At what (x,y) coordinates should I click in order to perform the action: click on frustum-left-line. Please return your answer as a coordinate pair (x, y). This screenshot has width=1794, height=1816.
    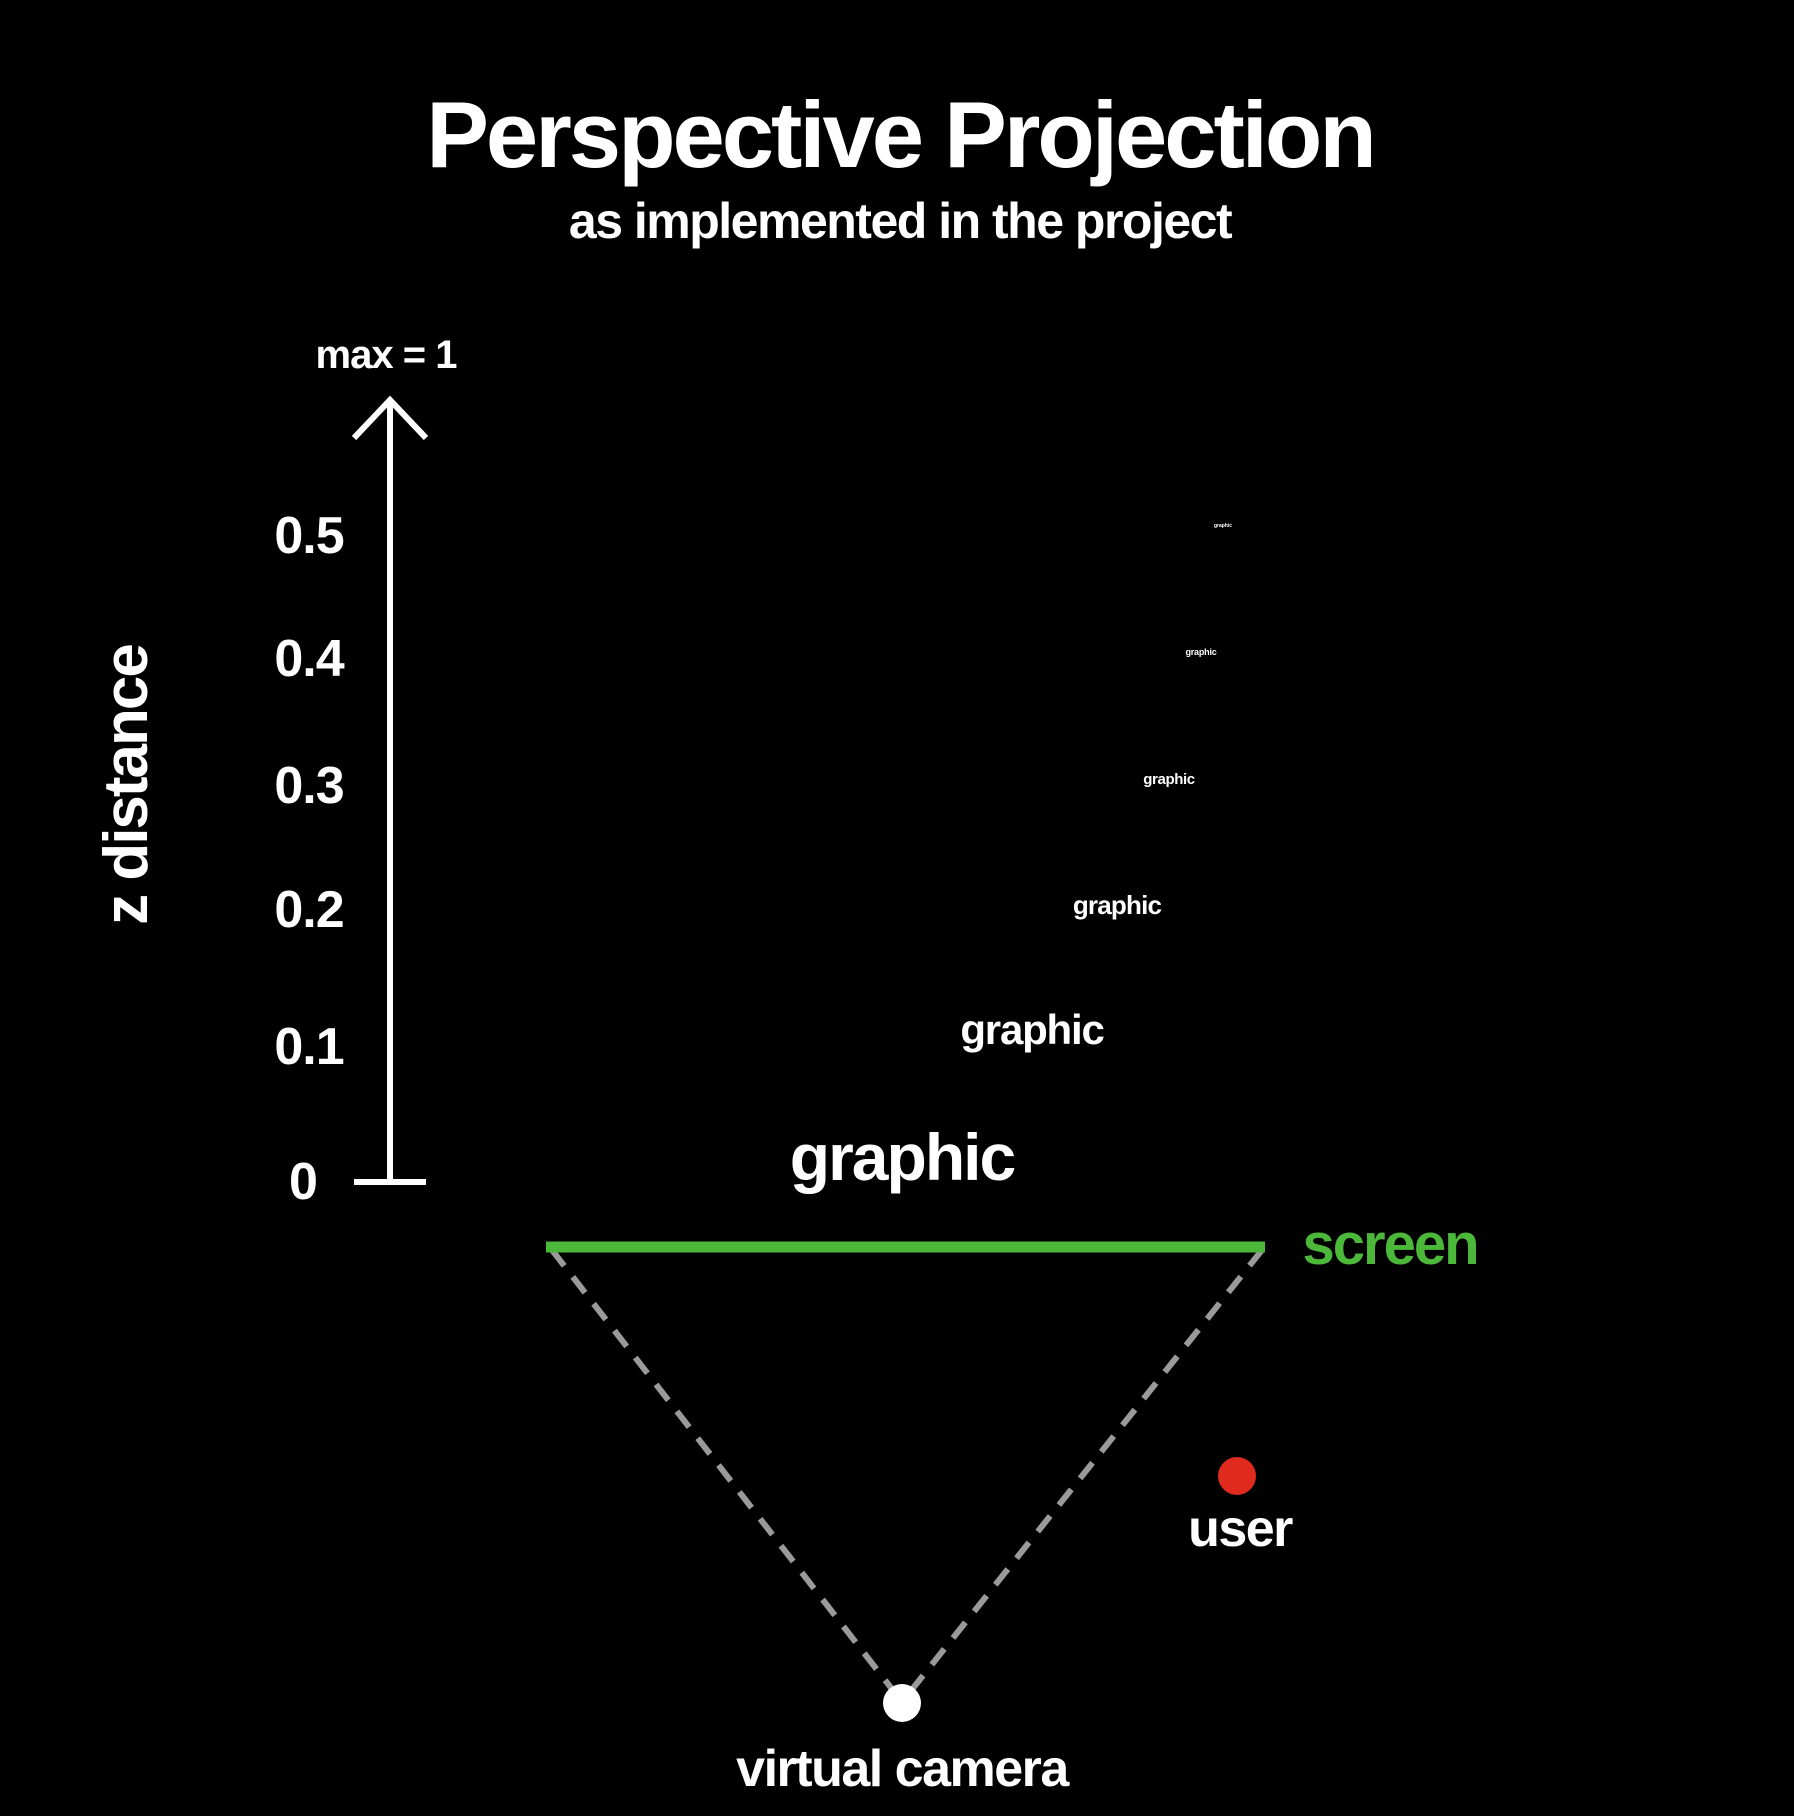
    Looking at the image, I should click on (727, 1476).